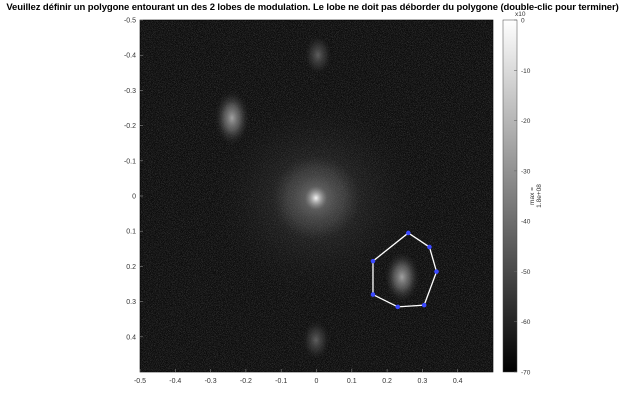 This screenshot has height=394, width=625. What do you see at coordinates (130, 161) in the screenshot?
I see `y-tick-label: -0.1` at bounding box center [130, 161].